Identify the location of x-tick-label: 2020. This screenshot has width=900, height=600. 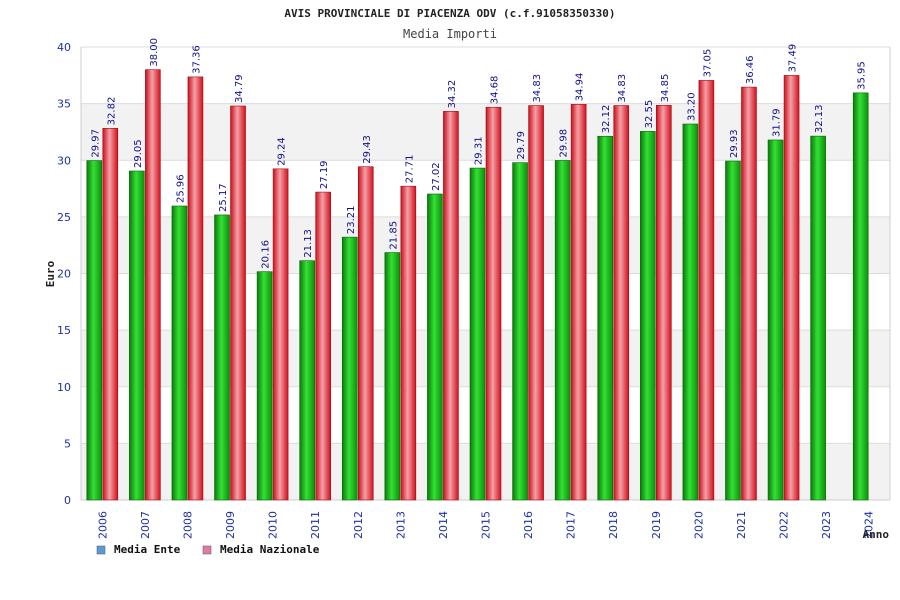
(698, 525).